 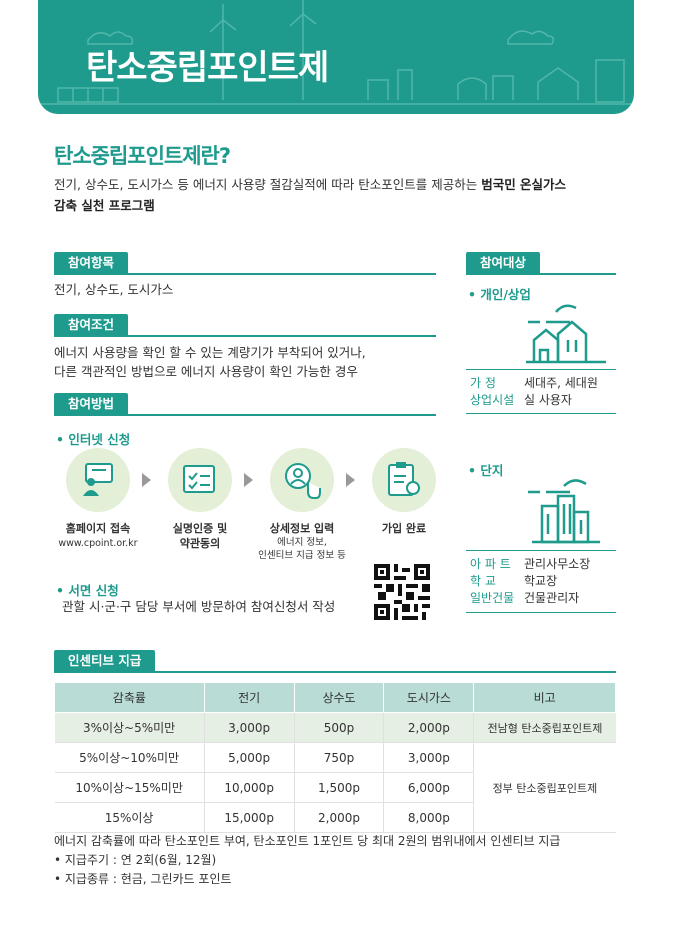 What do you see at coordinates (129, 817) in the screenshot?
I see `table-cell: 15%이상` at bounding box center [129, 817].